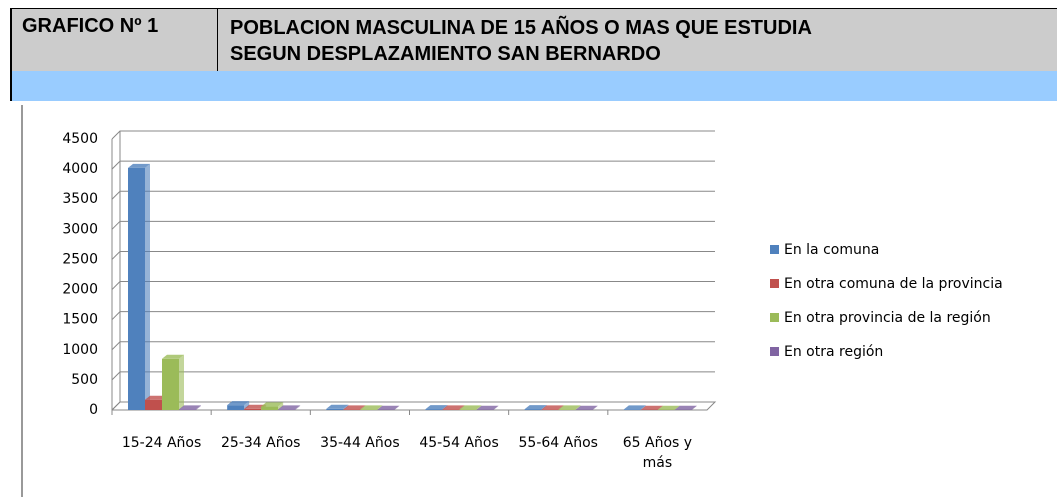  Describe the element at coordinates (217, 40) in the screenshot. I see `divider` at that location.